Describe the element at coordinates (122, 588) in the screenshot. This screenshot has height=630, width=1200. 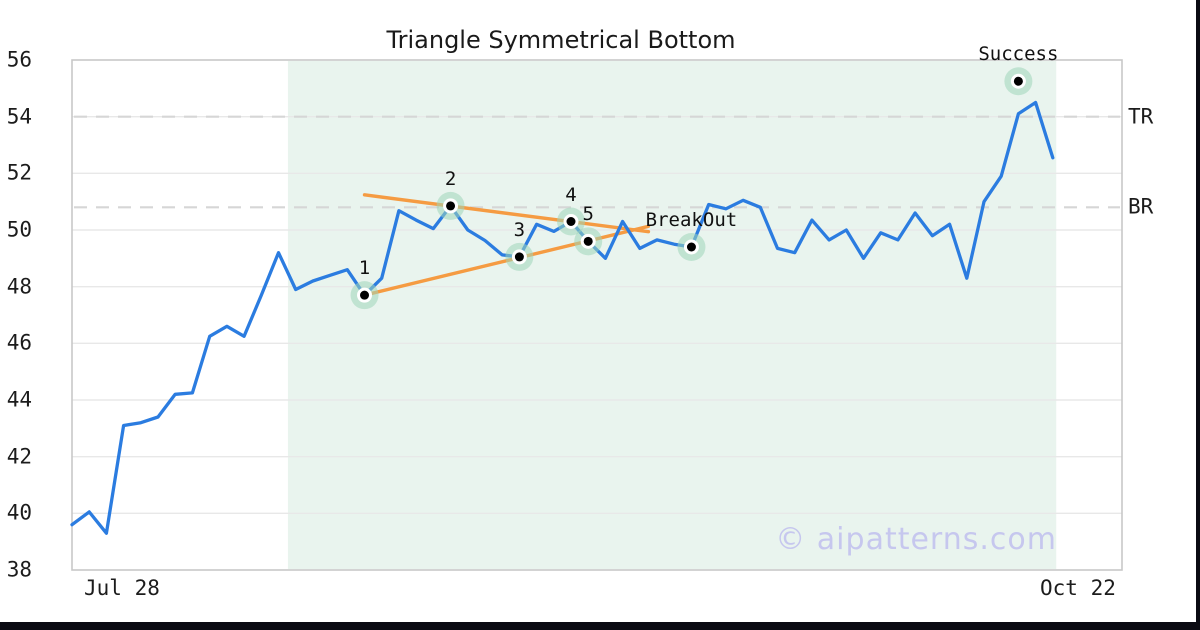
I see `x-tick-start: Jul 28` at that location.